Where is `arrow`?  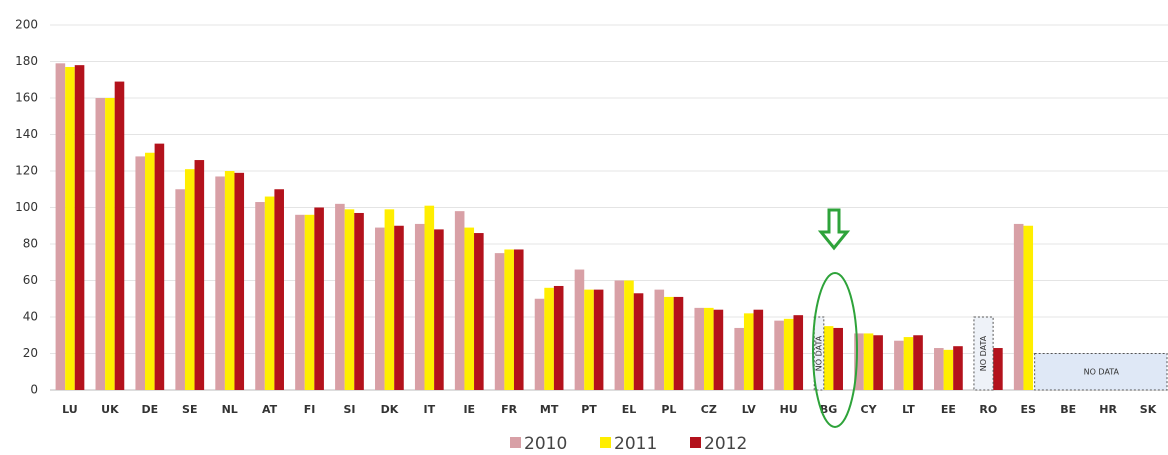
arrow is located at coordinates (834, 229).